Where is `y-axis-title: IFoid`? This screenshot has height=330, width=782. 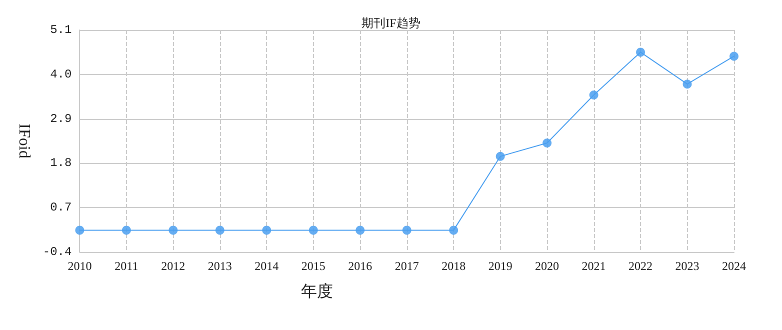 y-axis-title: IFoid is located at coordinates (24, 141).